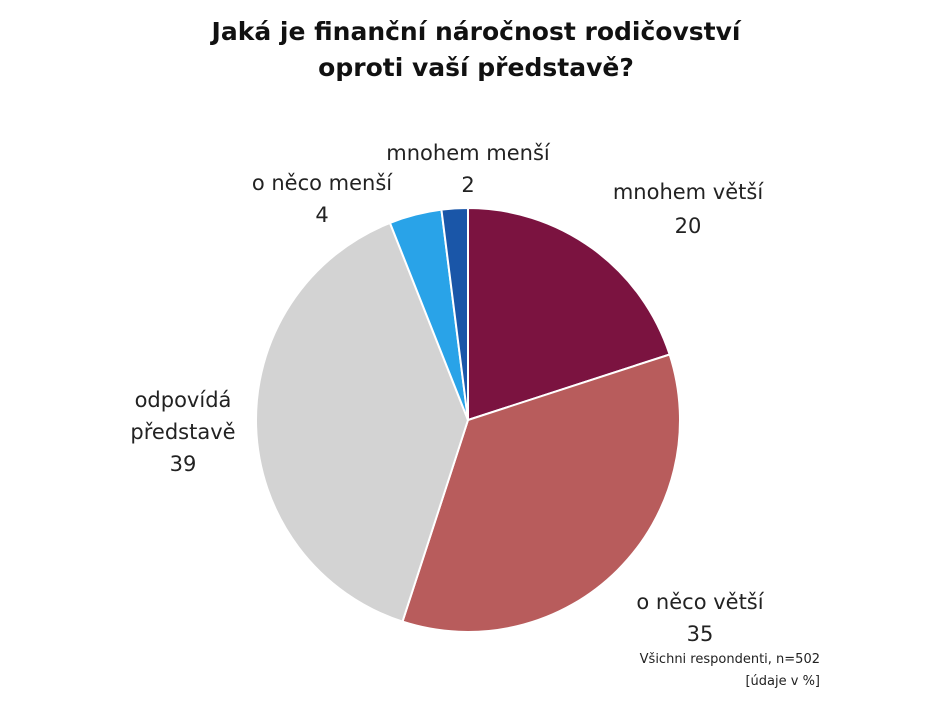  What do you see at coordinates (183, 464) in the screenshot?
I see `value-label: 39` at bounding box center [183, 464].